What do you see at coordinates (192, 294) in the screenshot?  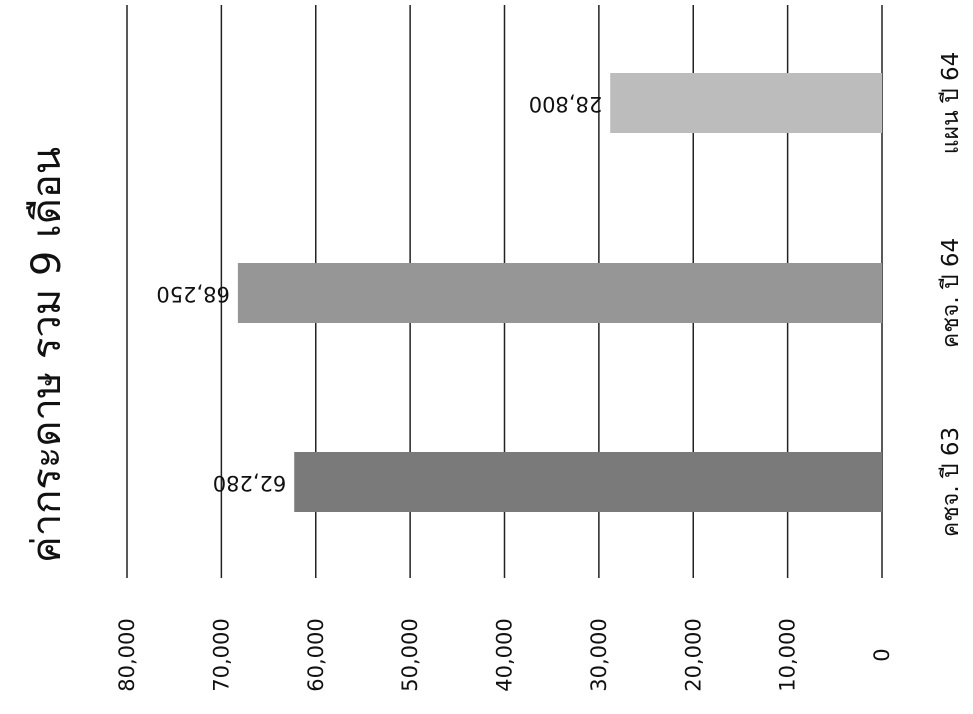 I see `data-label: 68,250` at bounding box center [192, 294].